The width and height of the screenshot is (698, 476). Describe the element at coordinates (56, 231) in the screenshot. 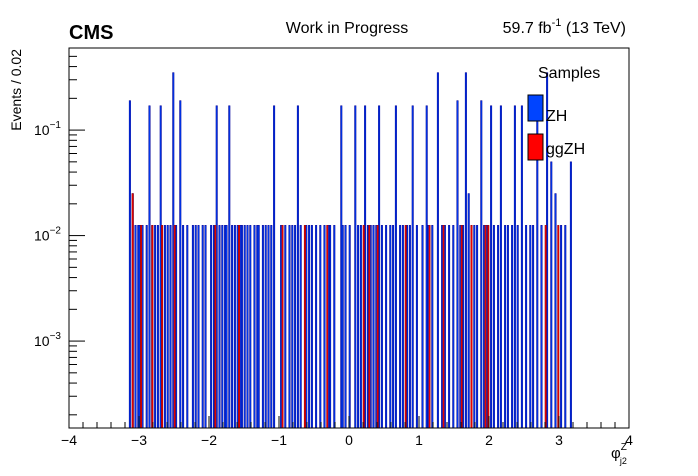

I see `y-tick-exponent: −2` at that location.